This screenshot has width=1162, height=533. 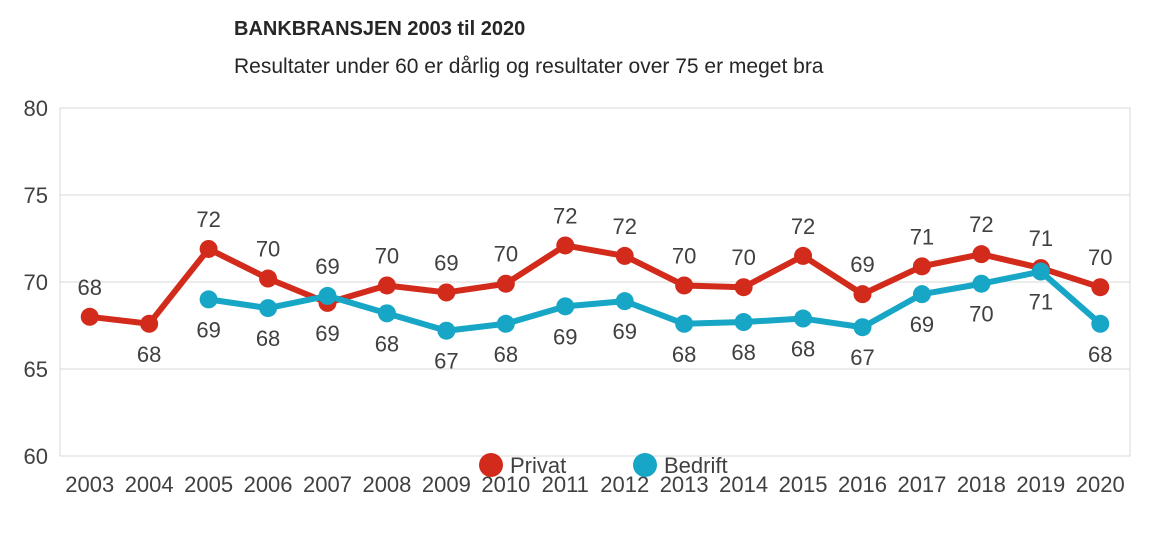 What do you see at coordinates (491, 465) in the screenshot?
I see `legend-marker-privat` at bounding box center [491, 465].